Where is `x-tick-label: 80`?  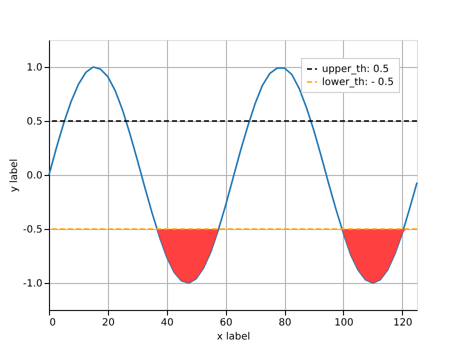 x-tick-label: 80 is located at coordinates (285, 323).